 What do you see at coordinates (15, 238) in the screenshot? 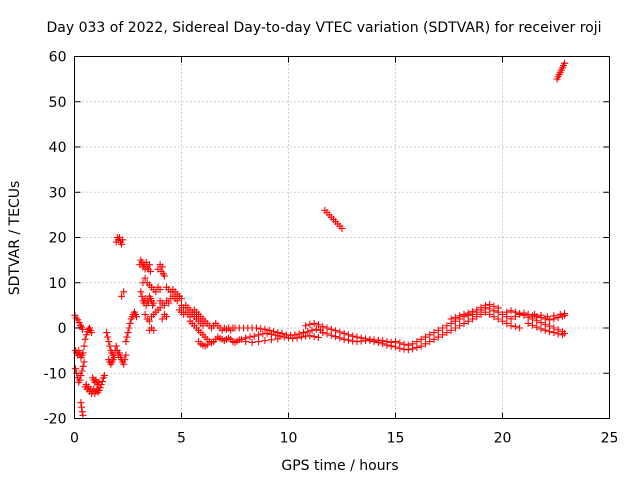
I see `y-axis-label: SDTVAR / TECUs` at bounding box center [15, 238].